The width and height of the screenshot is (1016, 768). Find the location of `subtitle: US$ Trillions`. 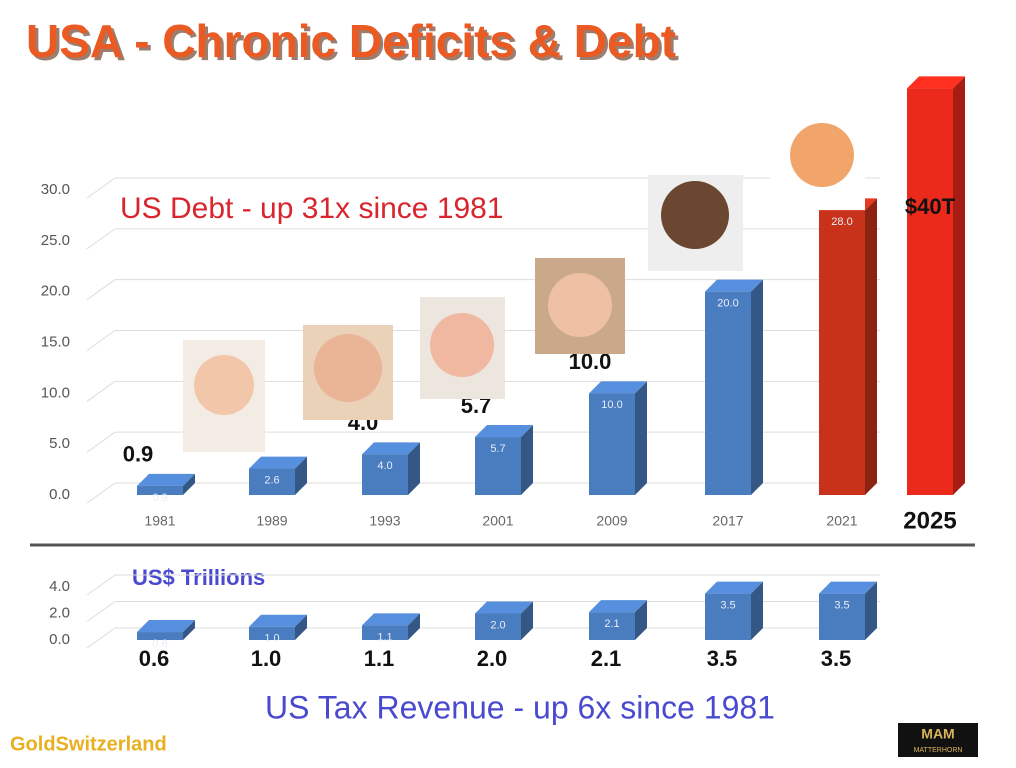

subtitle: US$ Trillions is located at coordinates (198, 577).